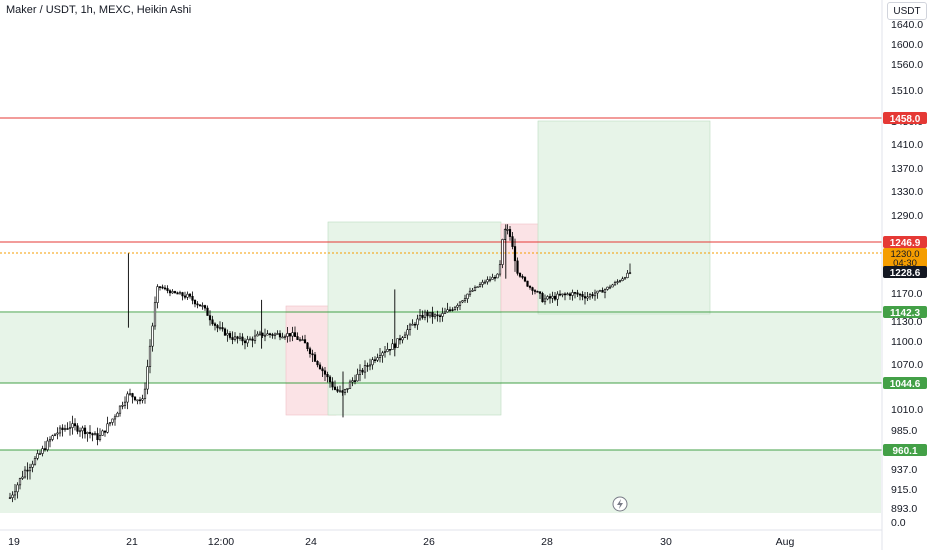  What do you see at coordinates (904, 509) in the screenshot?
I see `y-tick-label: 893.0` at bounding box center [904, 509].